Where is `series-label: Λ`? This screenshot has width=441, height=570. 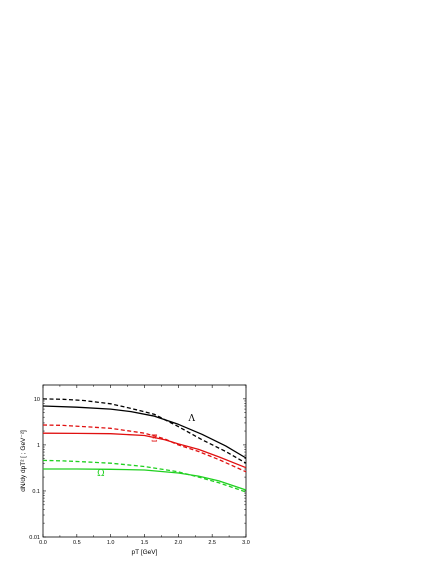 series-label: Λ is located at coordinates (191, 419).